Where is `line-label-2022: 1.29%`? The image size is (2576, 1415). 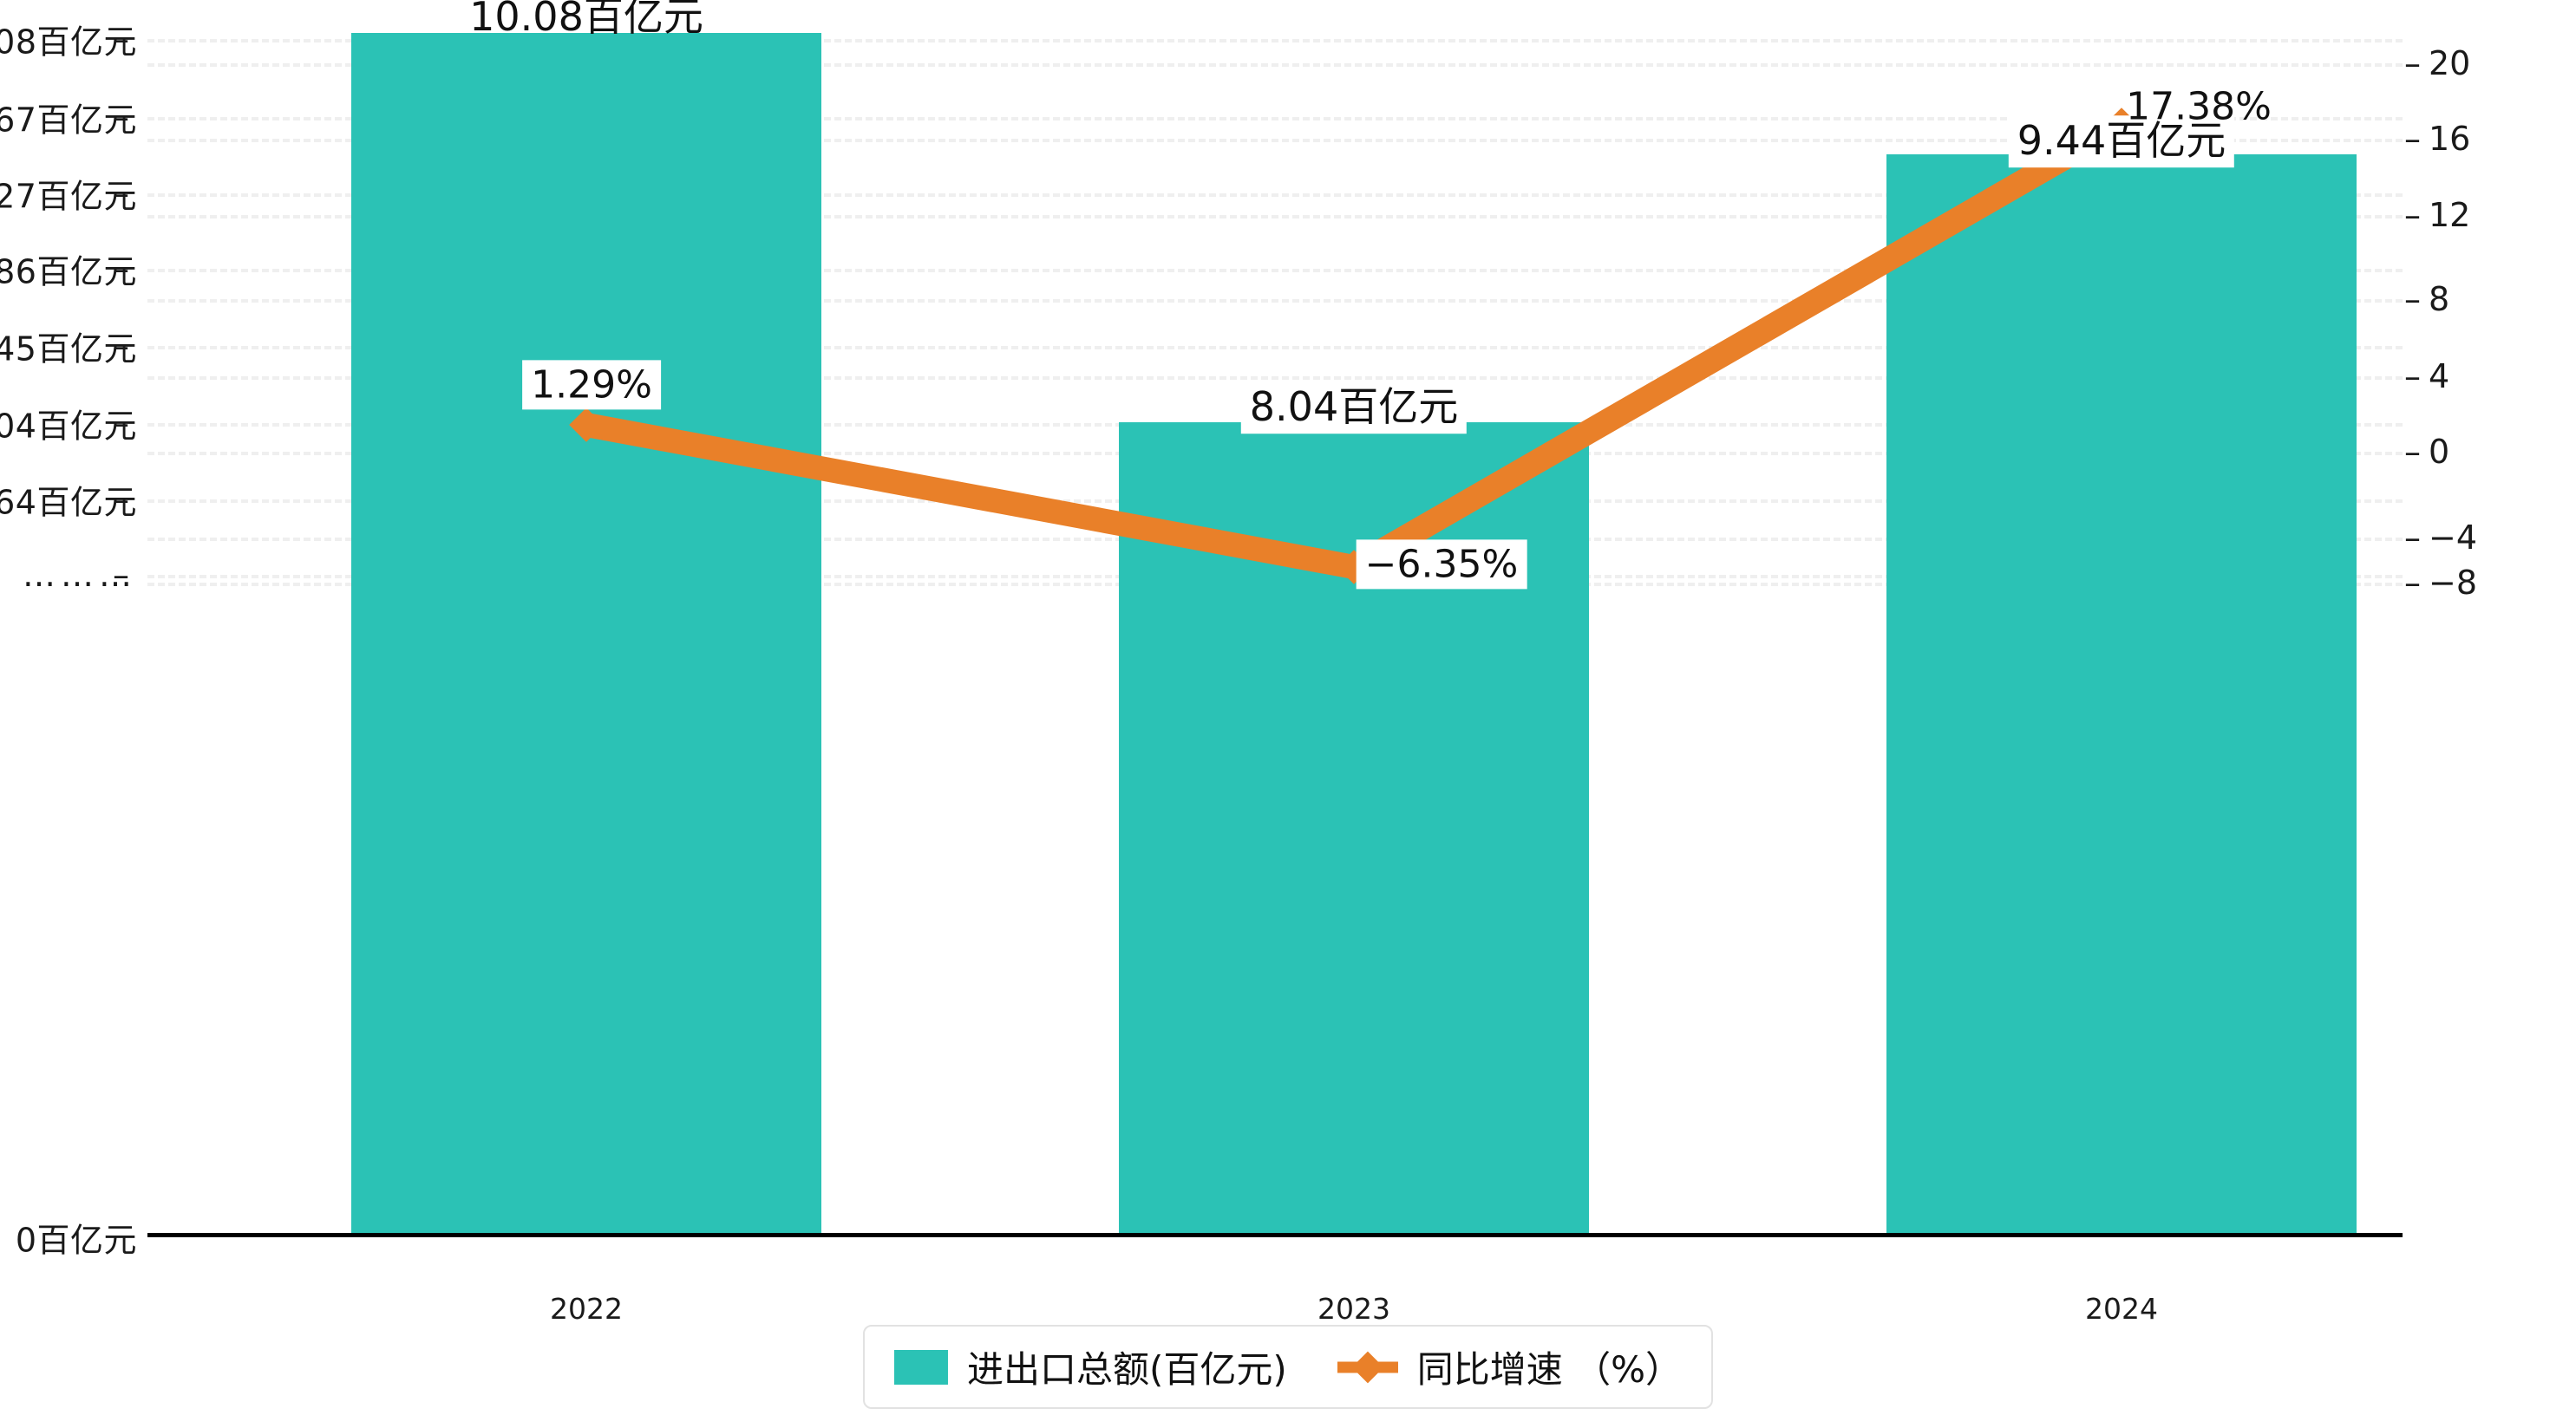
line-label-2022: 1.29% is located at coordinates (591, 385).